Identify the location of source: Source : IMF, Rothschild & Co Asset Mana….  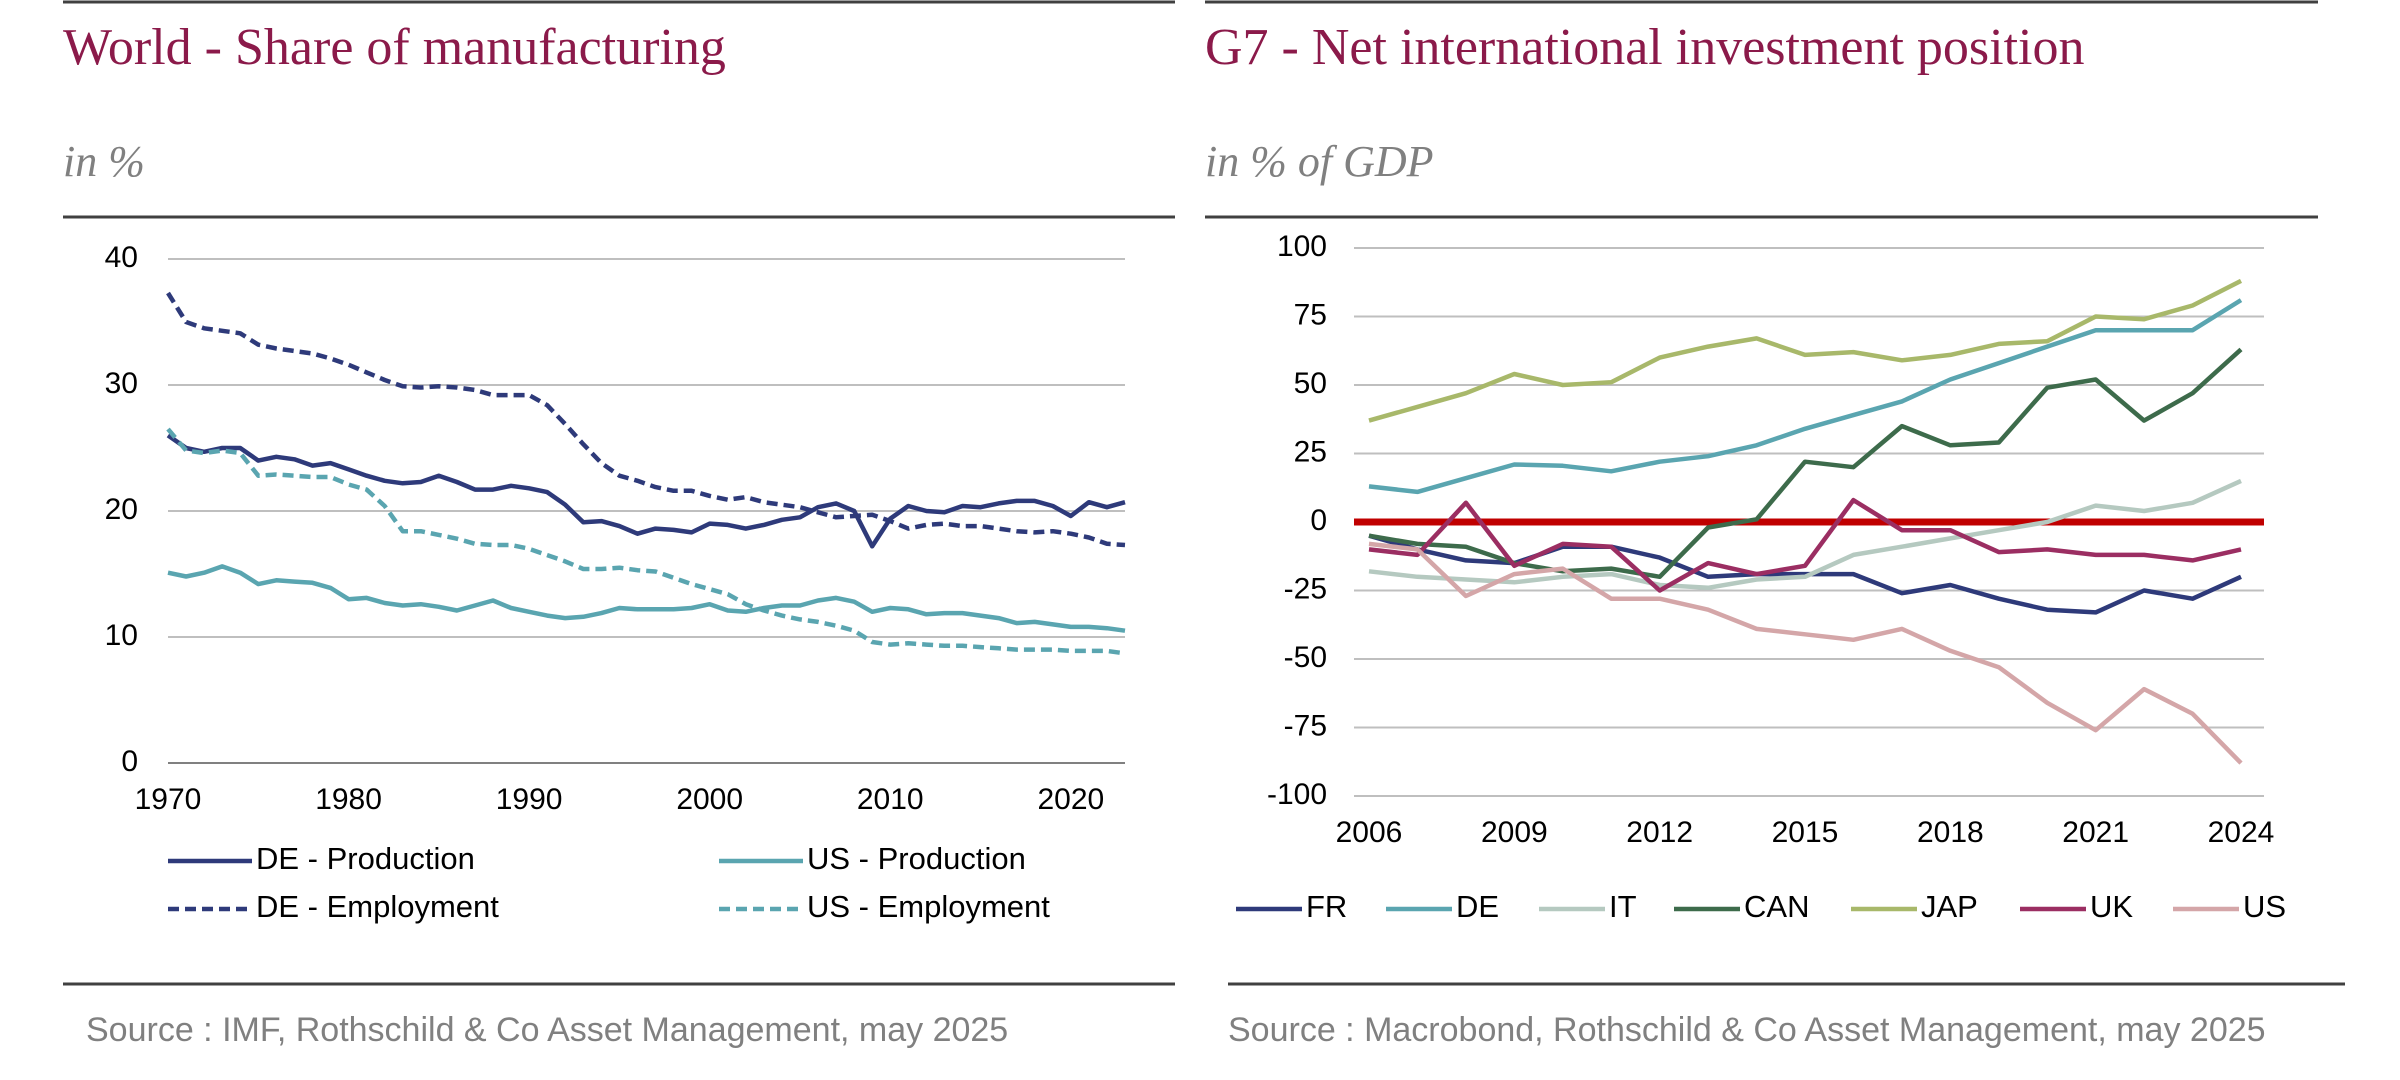
(547, 1030).